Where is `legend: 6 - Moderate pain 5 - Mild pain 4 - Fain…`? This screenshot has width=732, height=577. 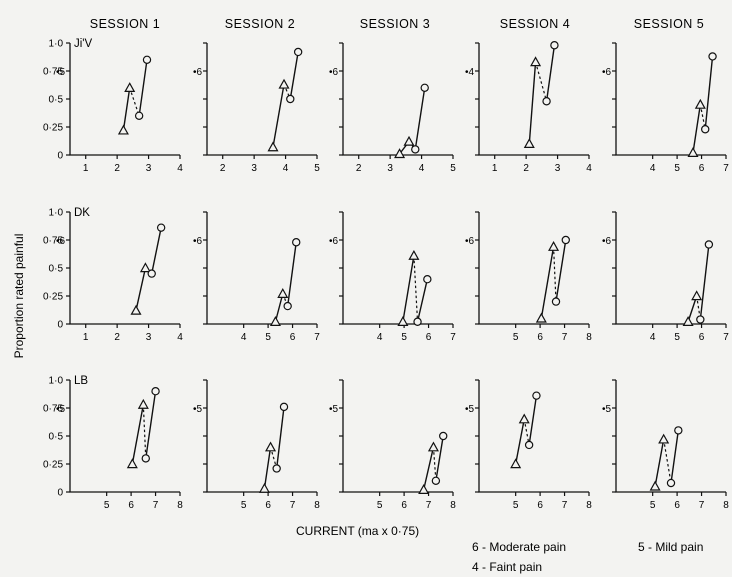 legend: 6 - Moderate pain 5 - Mild pain 4 - Fain… is located at coordinates (587, 557).